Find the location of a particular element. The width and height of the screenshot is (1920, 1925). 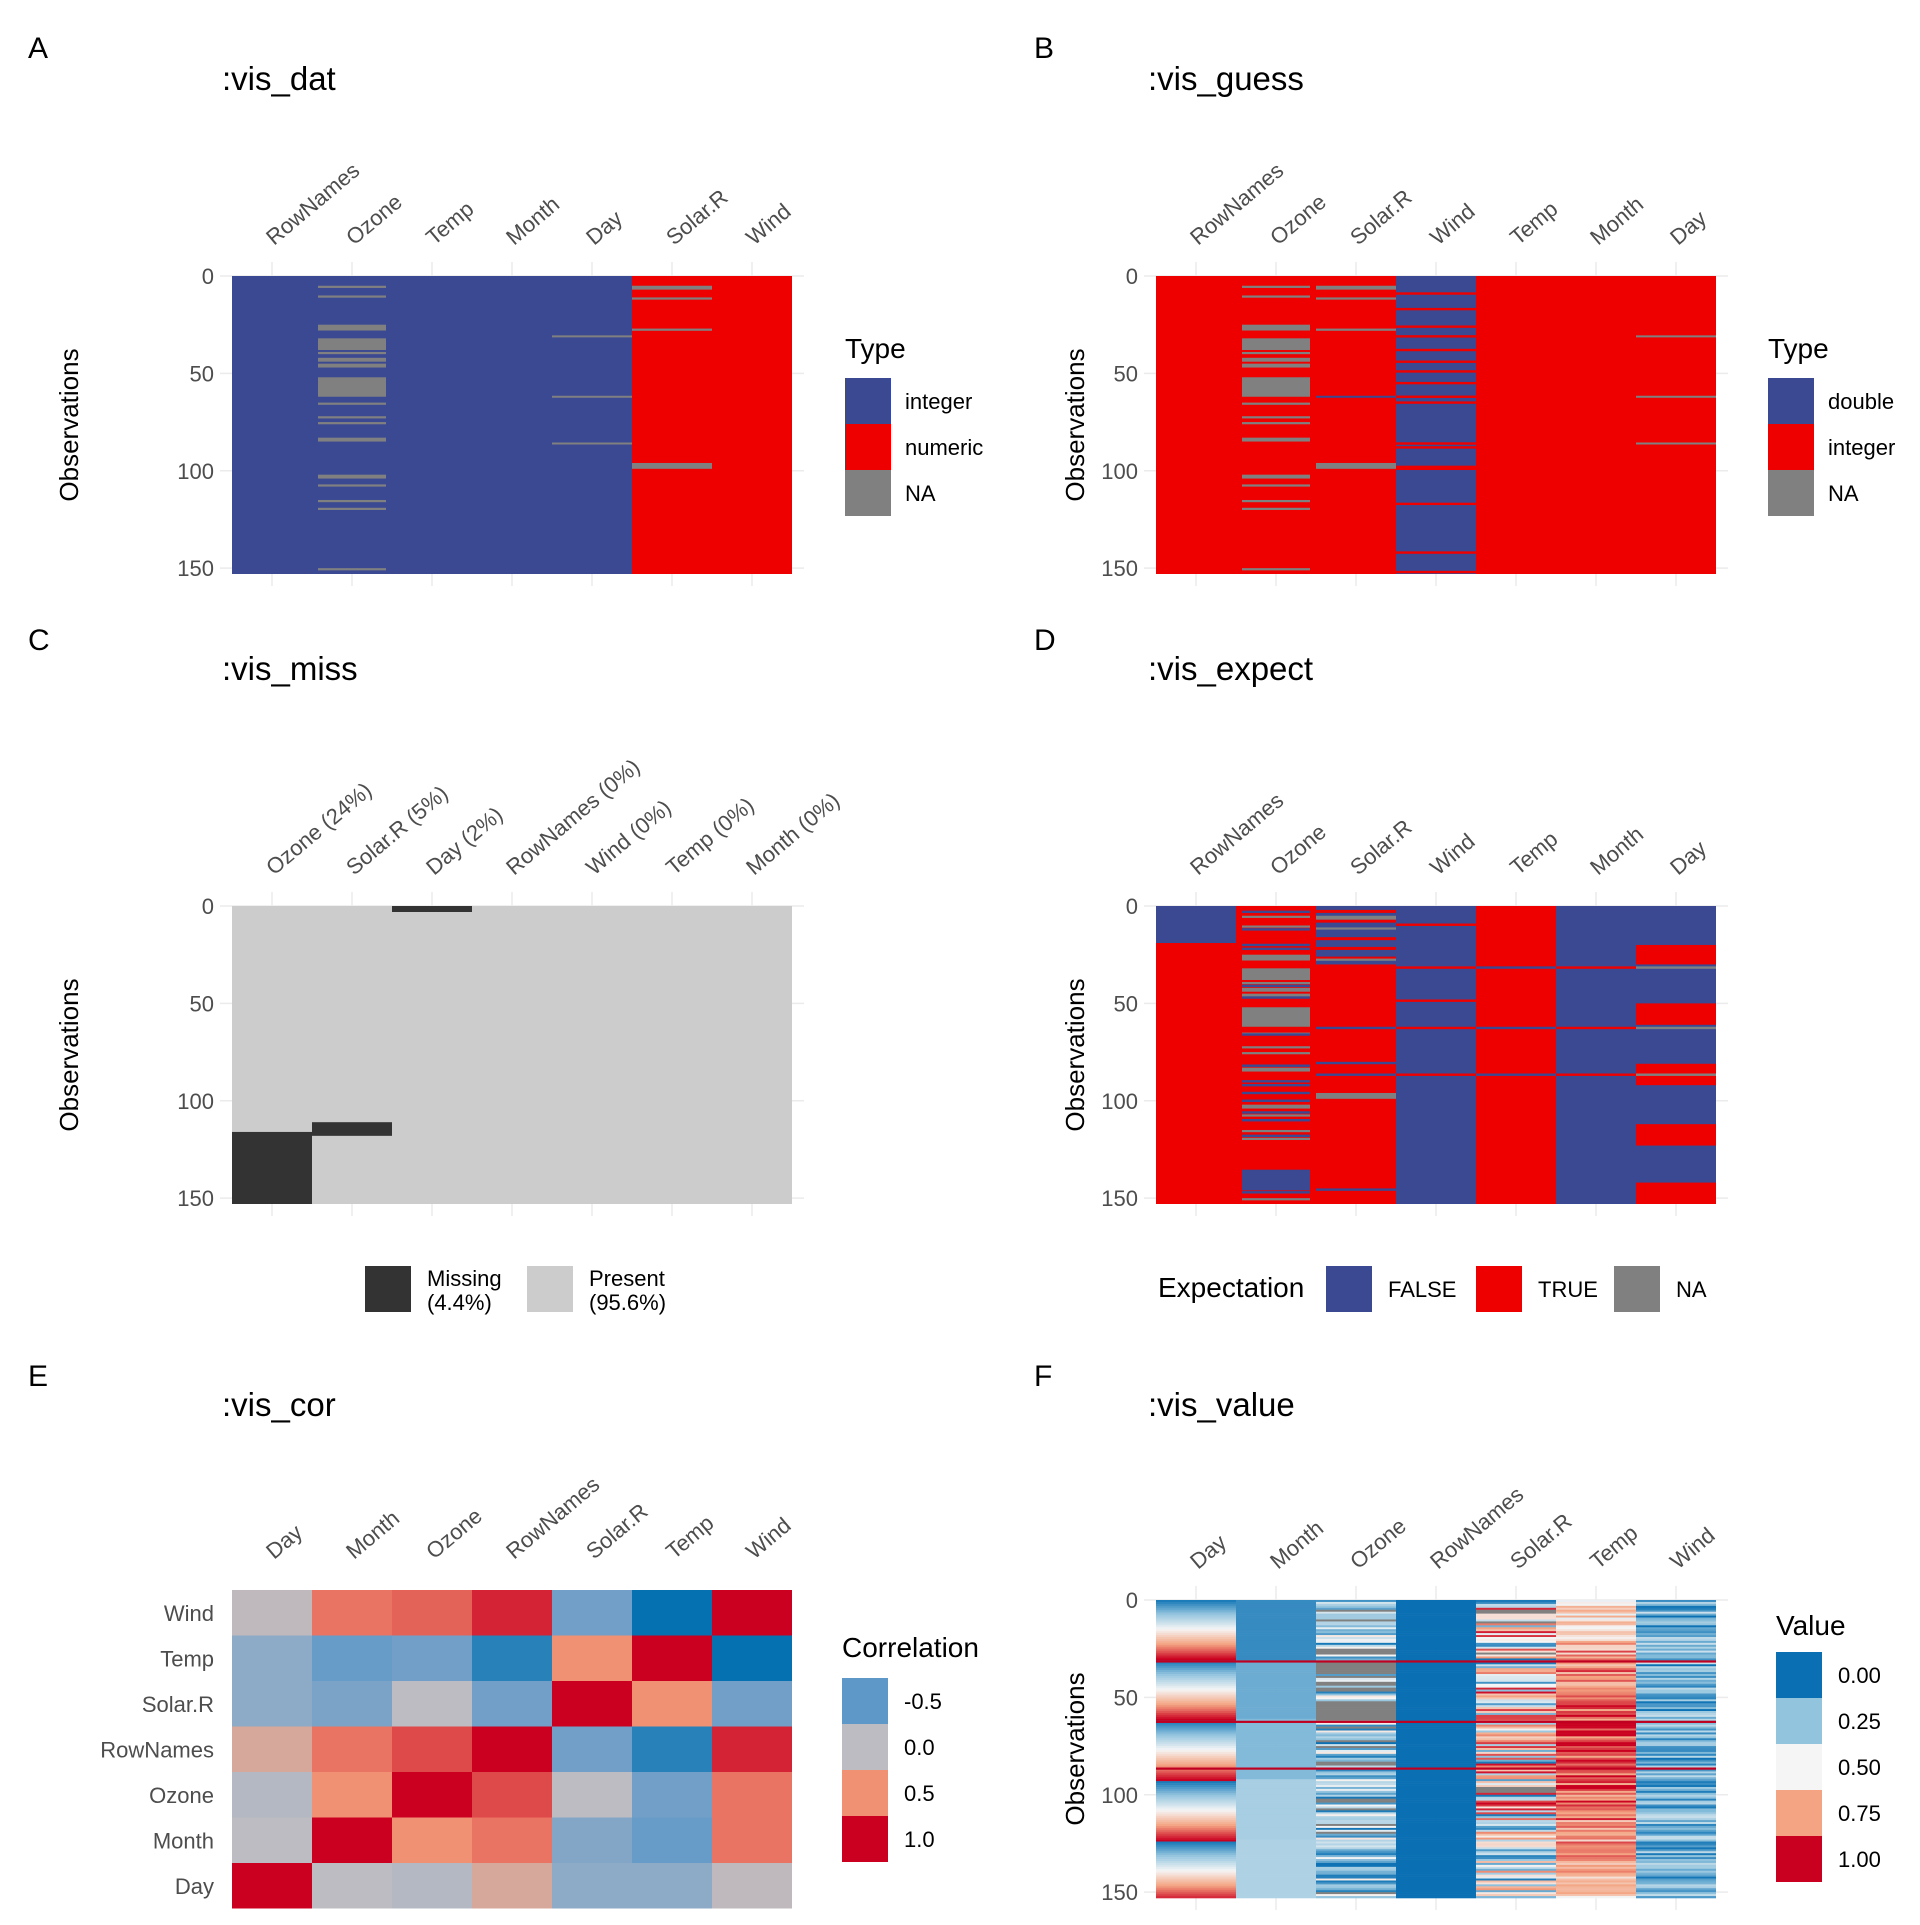

x-tick-label: Month is located at coordinates (532, 220).